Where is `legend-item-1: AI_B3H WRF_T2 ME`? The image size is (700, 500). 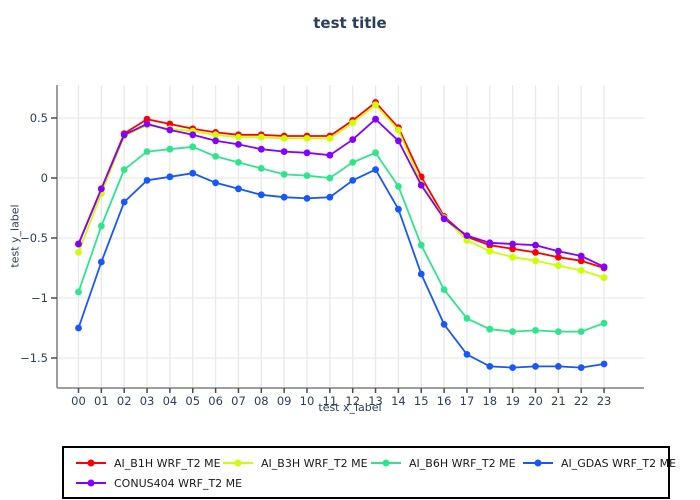 legend-item-1: AI_B3H WRF_T2 ME is located at coordinates (297, 463).